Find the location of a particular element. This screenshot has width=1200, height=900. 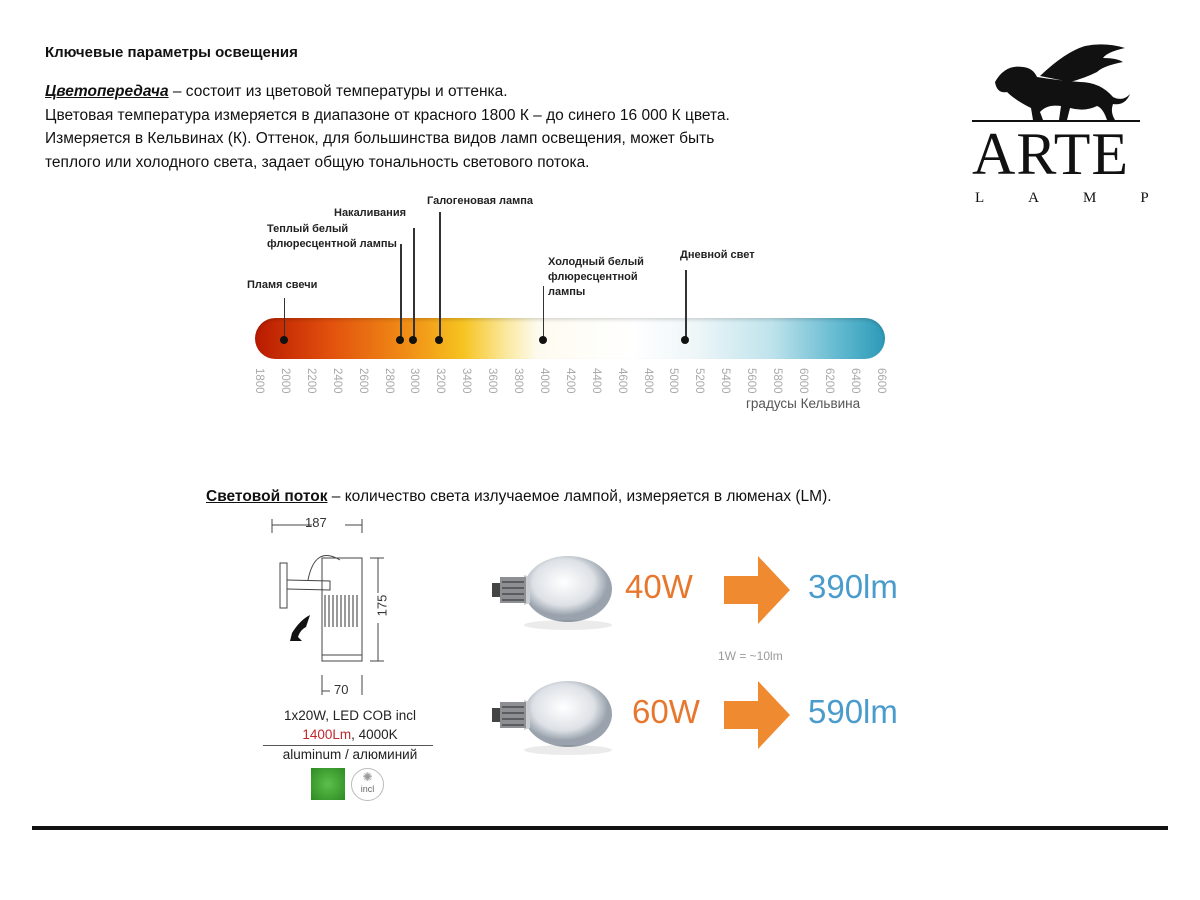

x-tick-label: 3000 is located at coordinates (414, 381).